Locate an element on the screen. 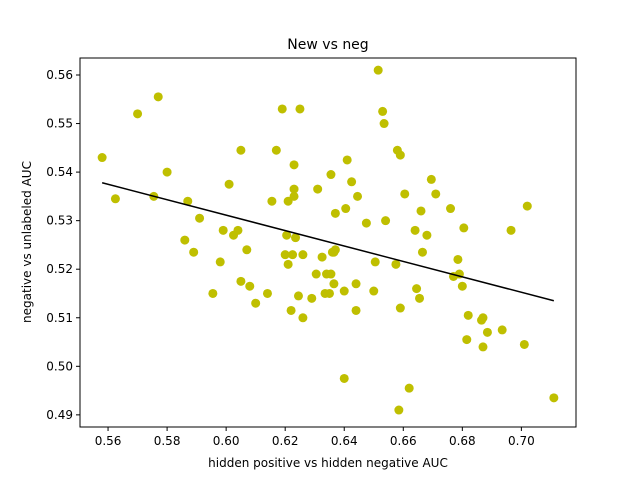  y-tick-label: 0.52 is located at coordinates (59, 269).